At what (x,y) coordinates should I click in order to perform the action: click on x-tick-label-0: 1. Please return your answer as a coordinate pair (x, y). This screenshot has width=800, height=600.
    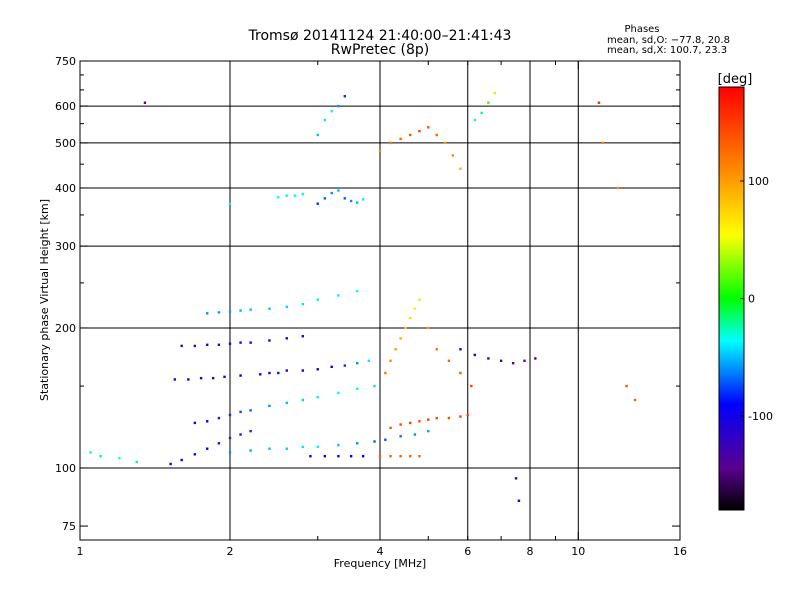
    Looking at the image, I should click on (80, 551).